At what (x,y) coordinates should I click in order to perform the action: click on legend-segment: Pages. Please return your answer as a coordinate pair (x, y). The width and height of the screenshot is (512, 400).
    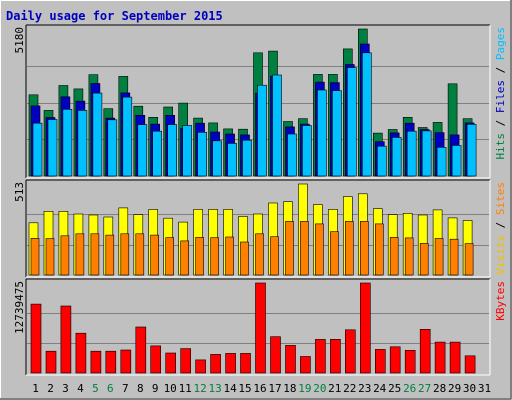
    Looking at the image, I should click on (500, 43).